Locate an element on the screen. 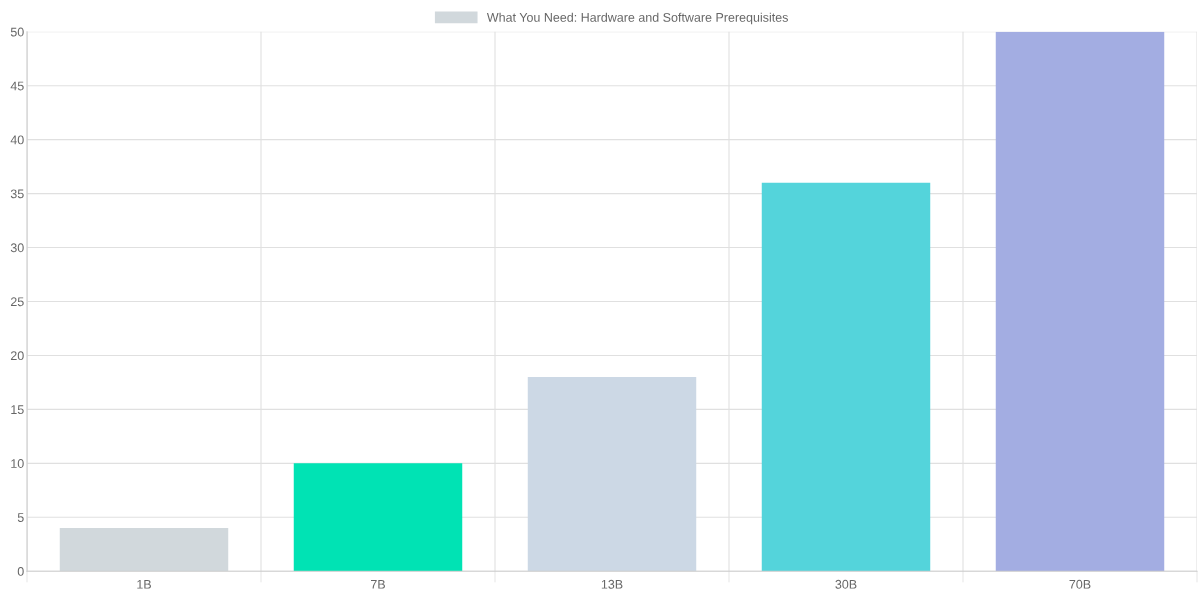 The width and height of the screenshot is (1200, 600). y-tick-label: 15 is located at coordinates (17, 410).